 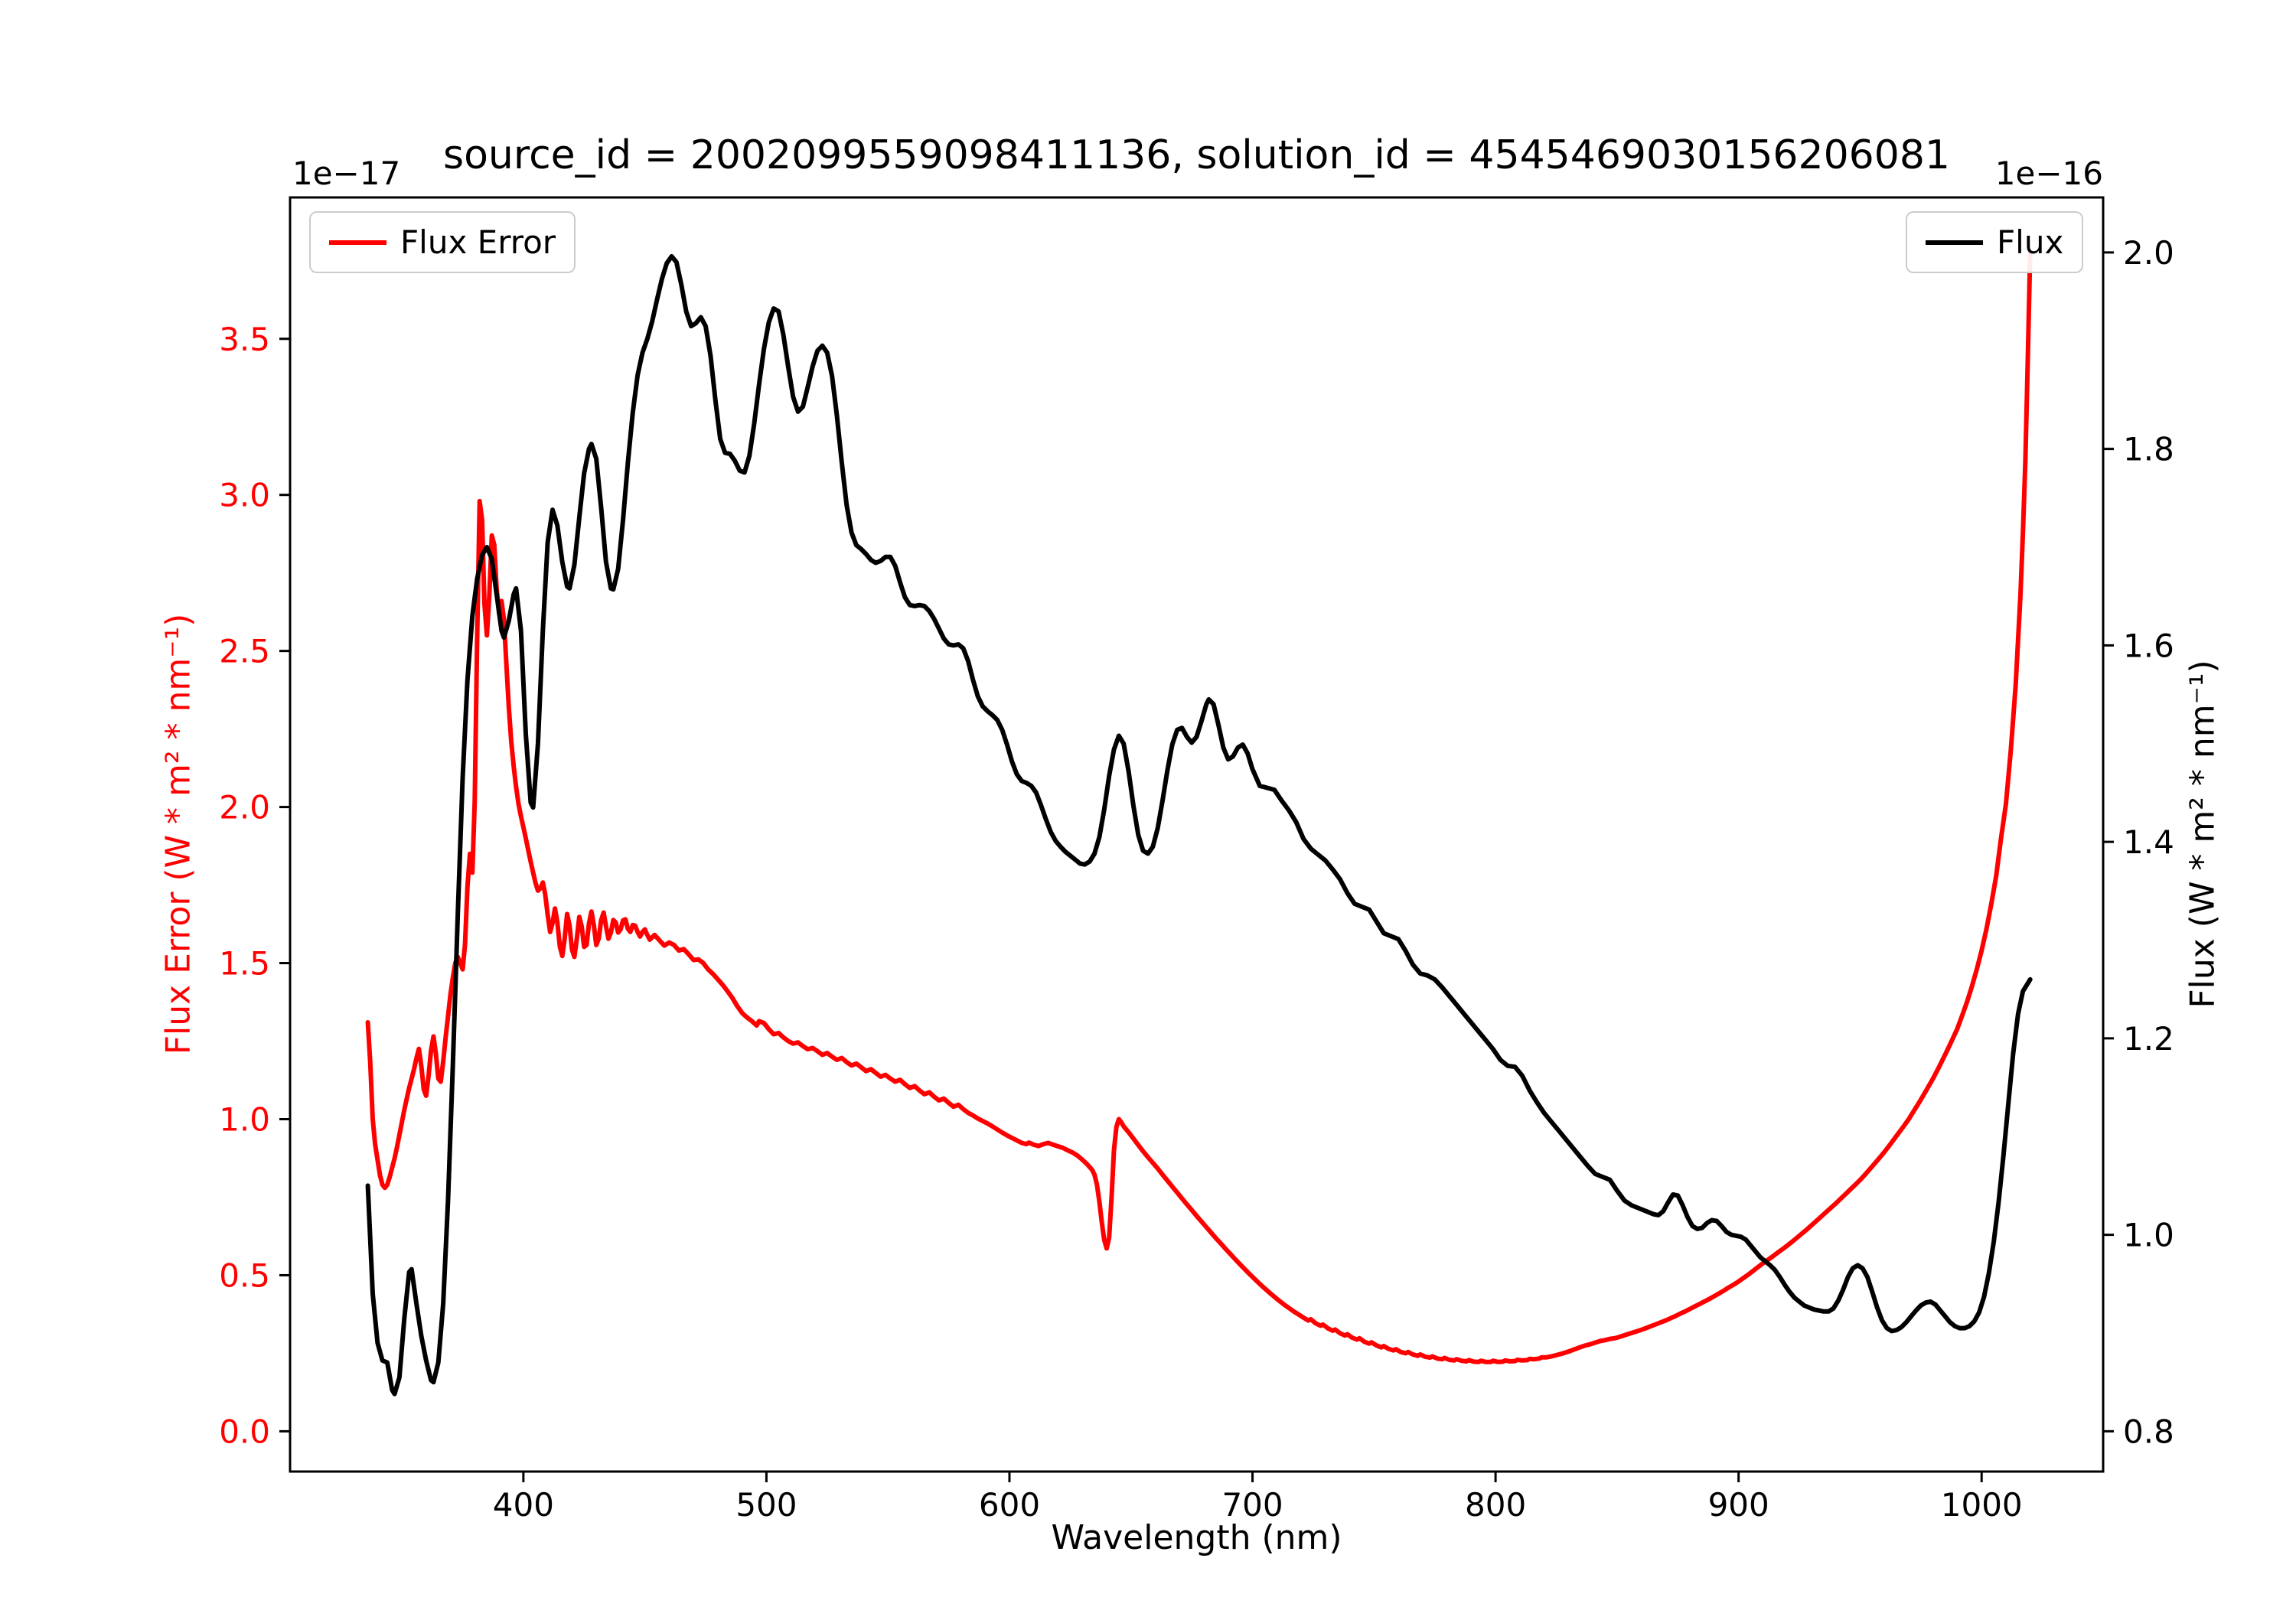 I want to click on legend-flux-error-label: Flux Error, so click(x=478, y=242).